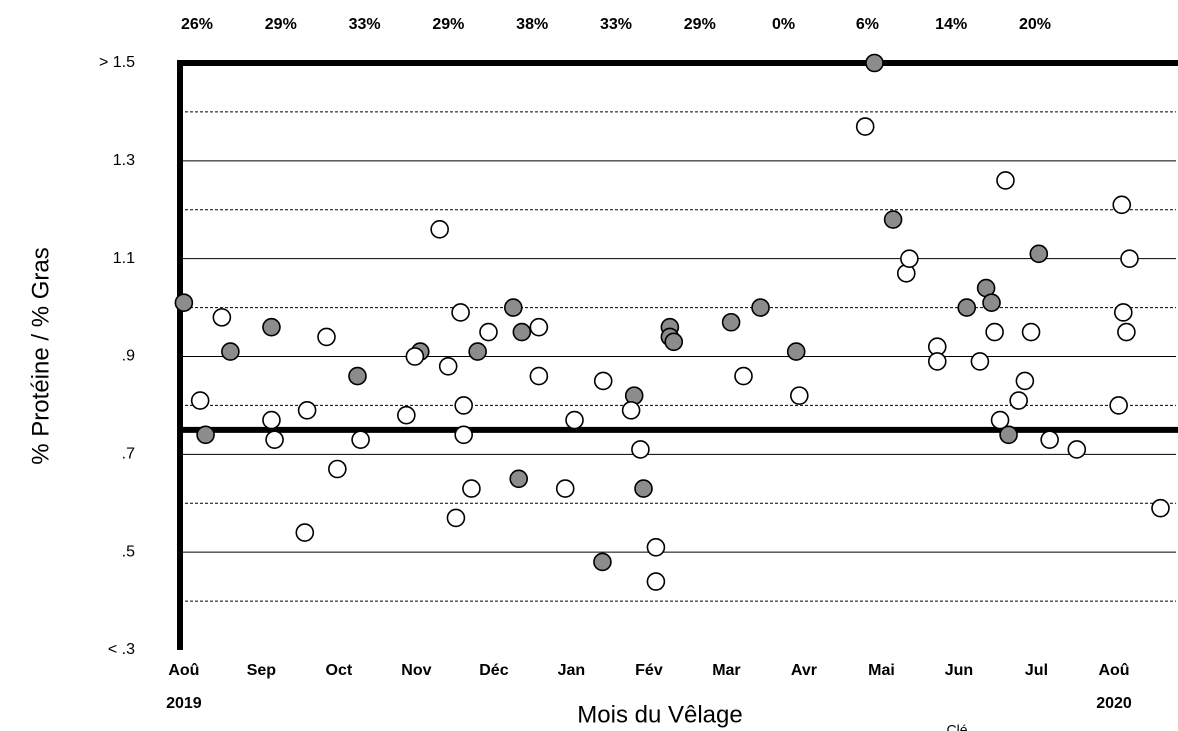 The image size is (1178, 731). I want to click on x-tick-label: Oct, so click(339, 670).